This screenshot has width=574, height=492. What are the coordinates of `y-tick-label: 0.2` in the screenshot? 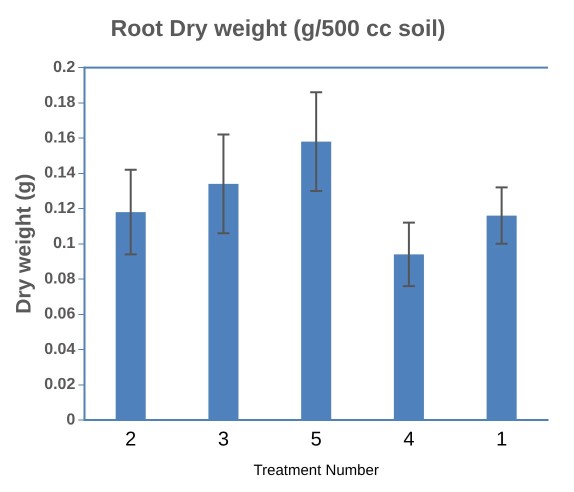 It's located at (64, 67).